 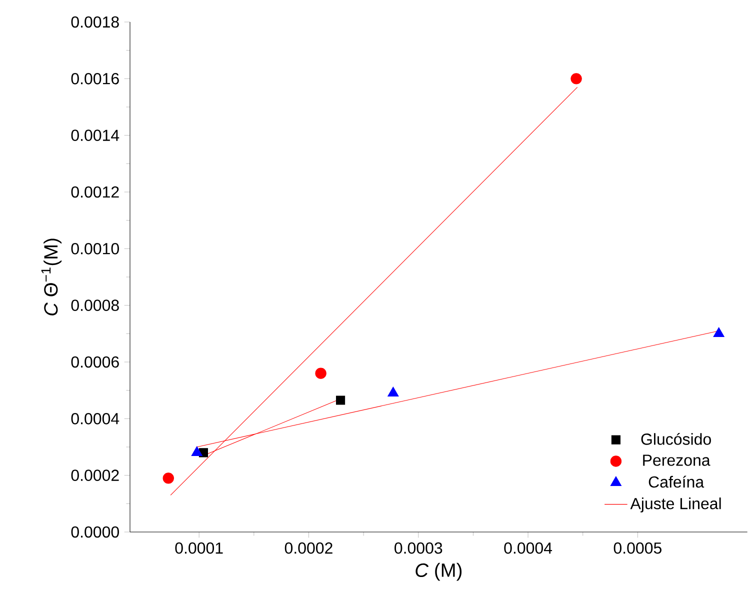 What do you see at coordinates (51, 277) in the screenshot?
I see `y-axis-title: C Θ$^{−1}$(M)` at bounding box center [51, 277].